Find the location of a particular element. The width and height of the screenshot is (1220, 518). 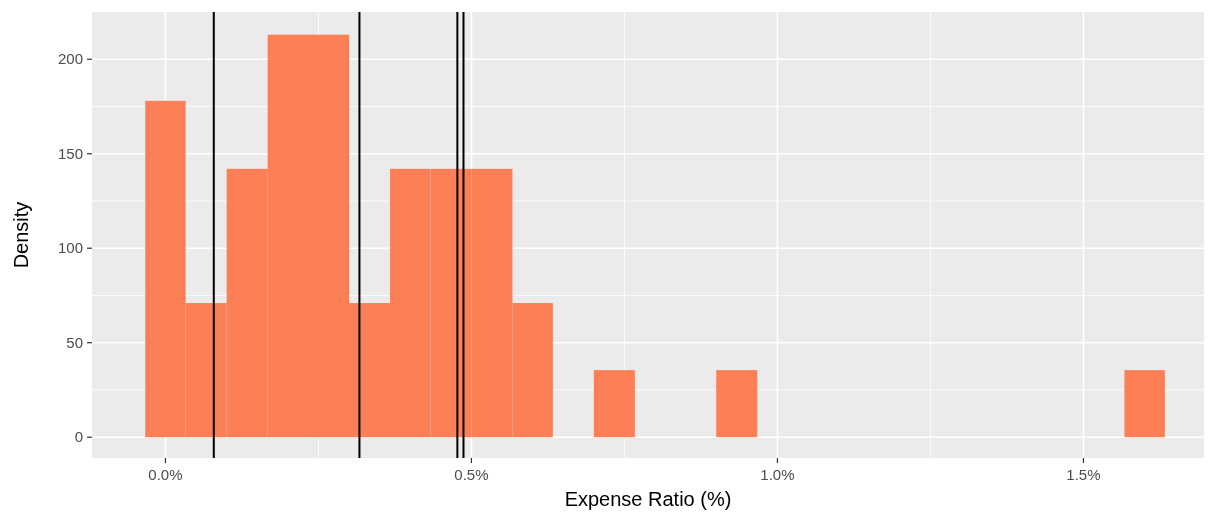

x-axis-title: Expense Ratio (%) is located at coordinates (648, 499).